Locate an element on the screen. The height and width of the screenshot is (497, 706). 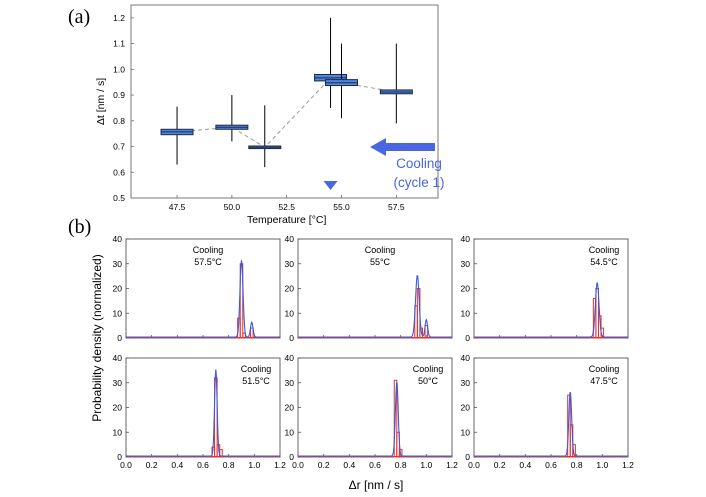
panel-label-b: (b) is located at coordinates (79, 227).